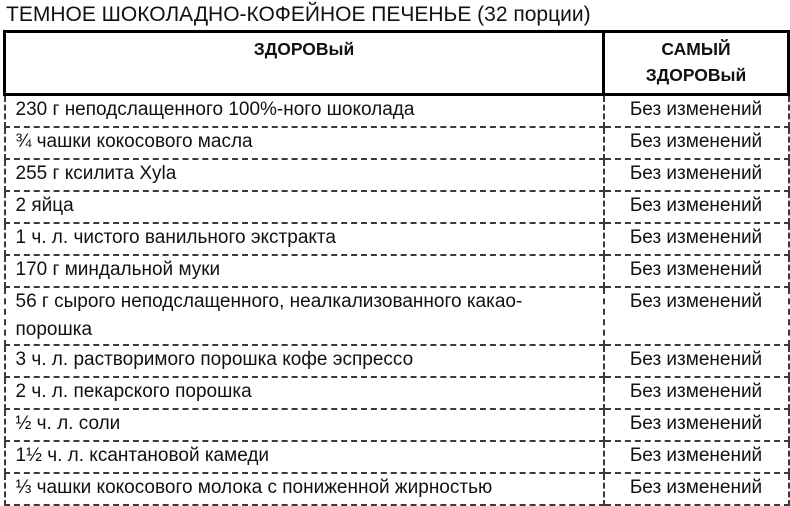  I want to click on ingredient-cell: 255 г ксилита Xyla, so click(304, 175).